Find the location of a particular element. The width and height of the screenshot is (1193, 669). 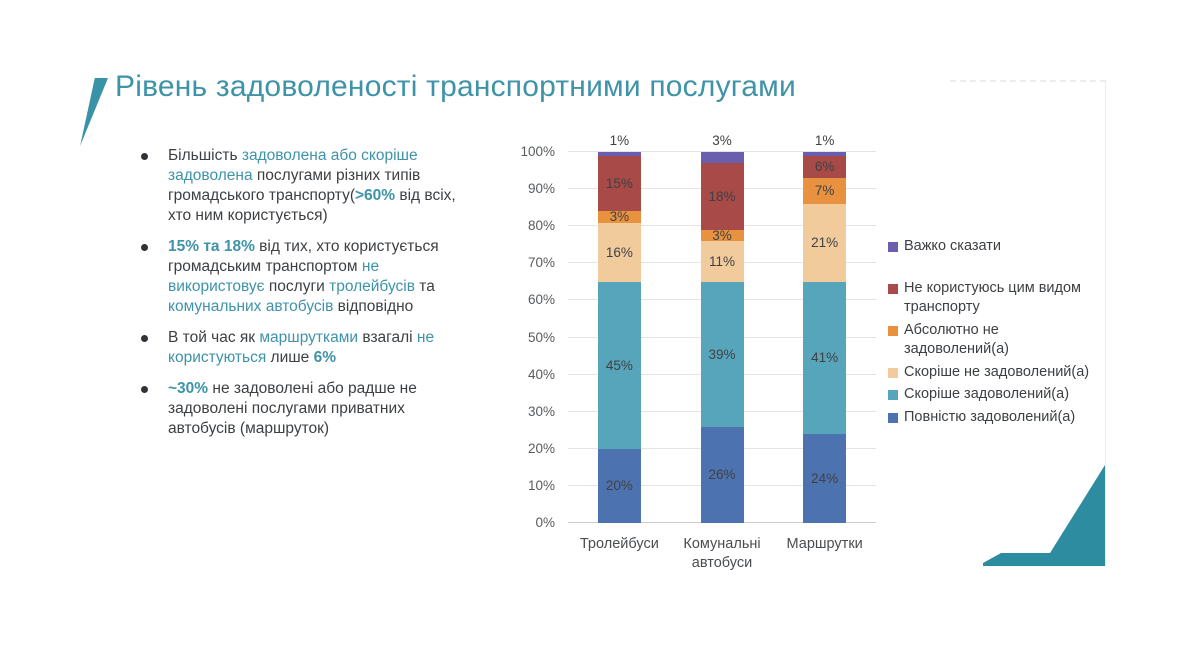

chart-x-axis: Тролейбуси Комунальні автобуси Маршрутки is located at coordinates (722, 551).